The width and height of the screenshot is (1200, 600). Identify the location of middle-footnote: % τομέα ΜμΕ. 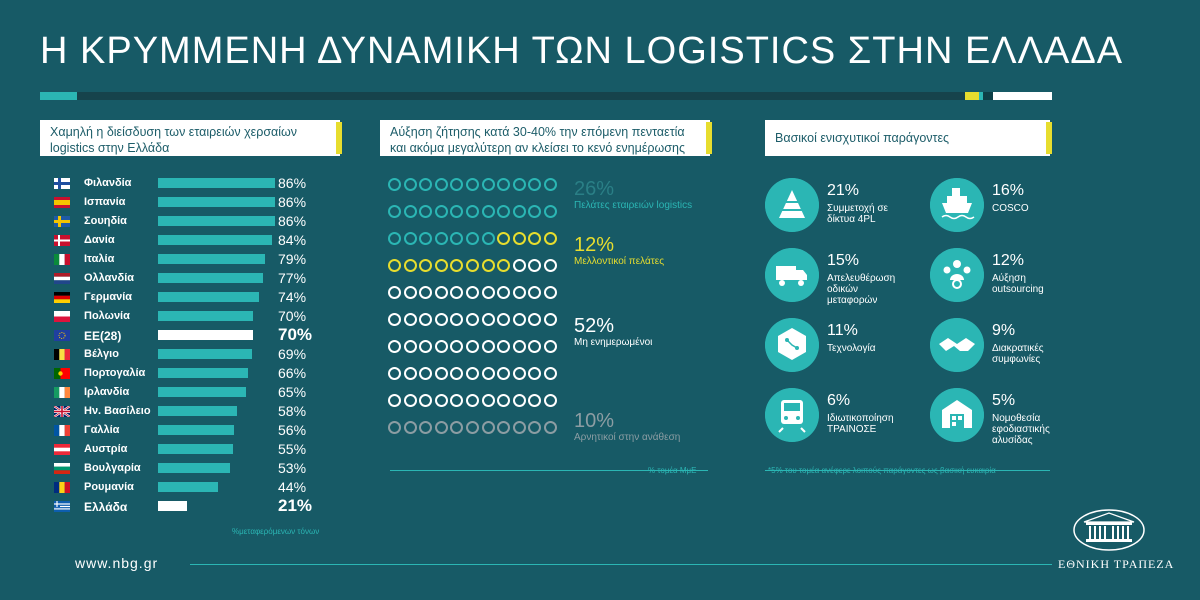
(672, 470).